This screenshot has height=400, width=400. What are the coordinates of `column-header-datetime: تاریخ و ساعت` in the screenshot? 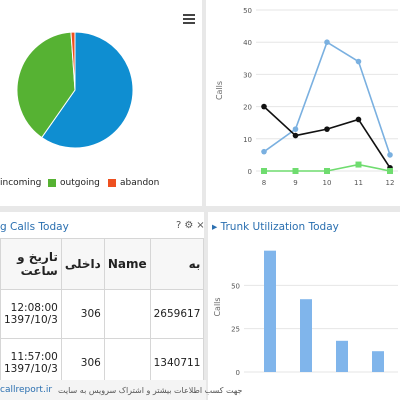 It's located at (31, 264).